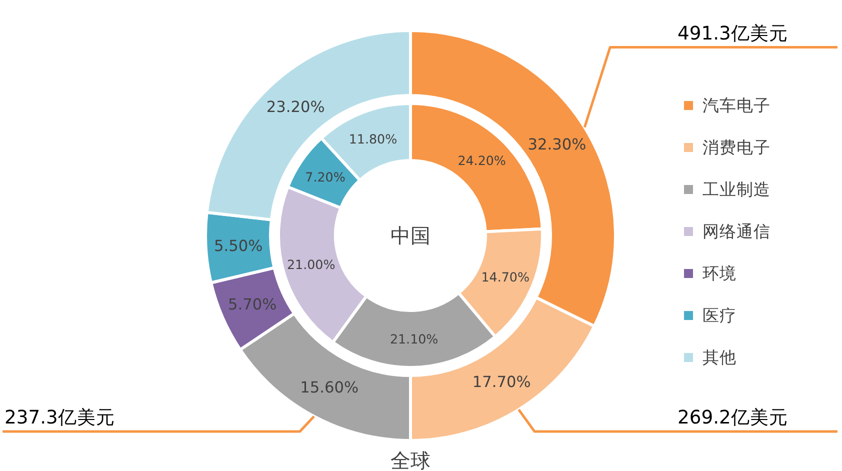  What do you see at coordinates (238, 245) in the screenshot?
I see `data-label: 5.50%` at bounding box center [238, 245].